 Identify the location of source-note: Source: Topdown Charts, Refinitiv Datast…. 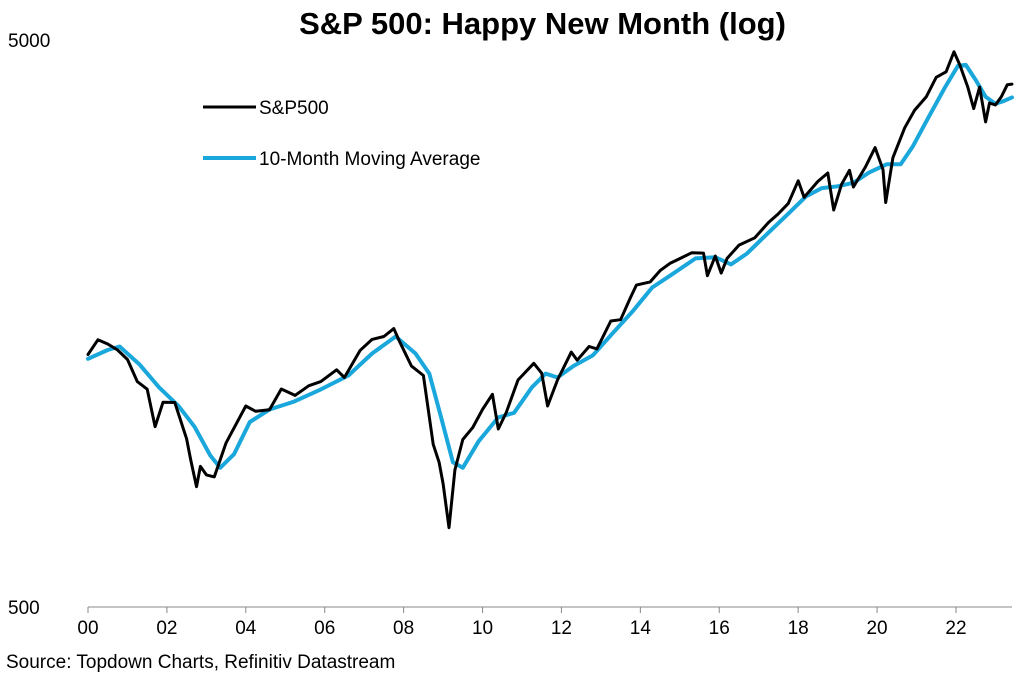
(201, 662).